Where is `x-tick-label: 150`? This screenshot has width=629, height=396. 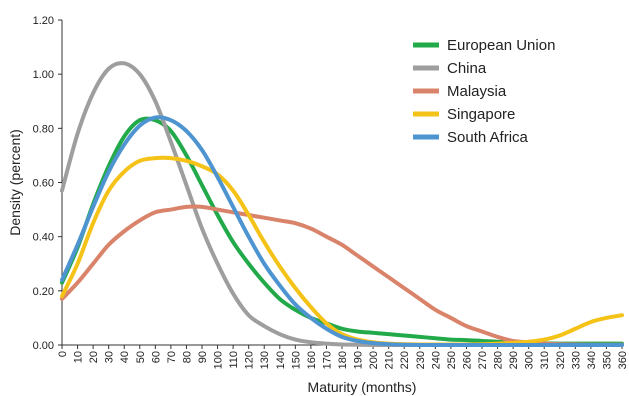
x-tick-label: 150 is located at coordinates (296, 360).